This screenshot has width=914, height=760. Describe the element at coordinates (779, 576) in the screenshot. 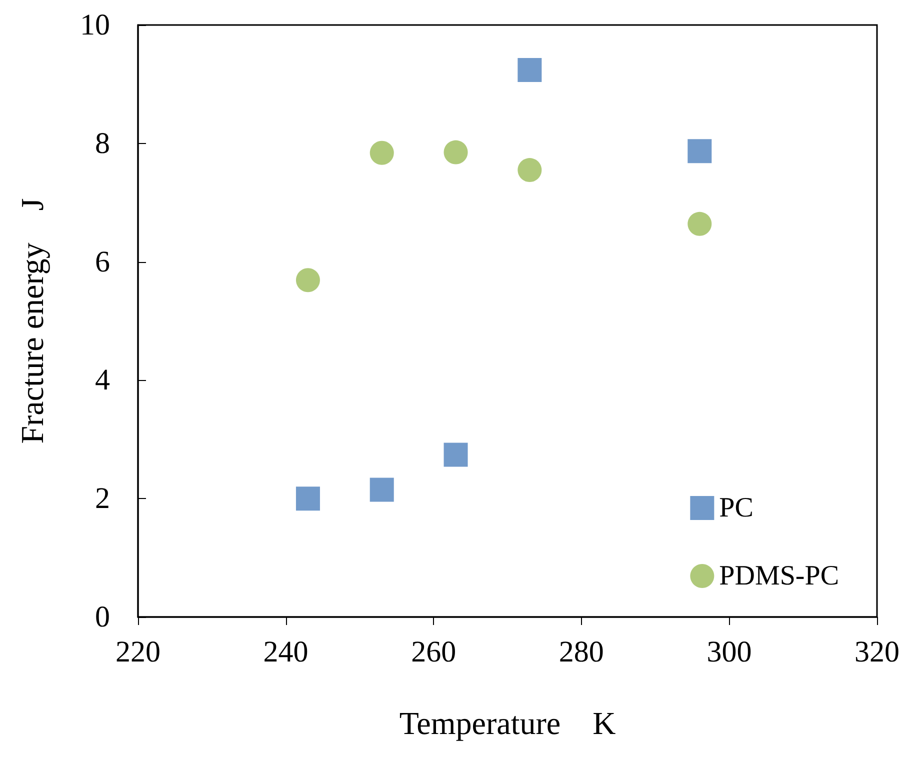

I see `legend-label: PDMS-PC` at that location.